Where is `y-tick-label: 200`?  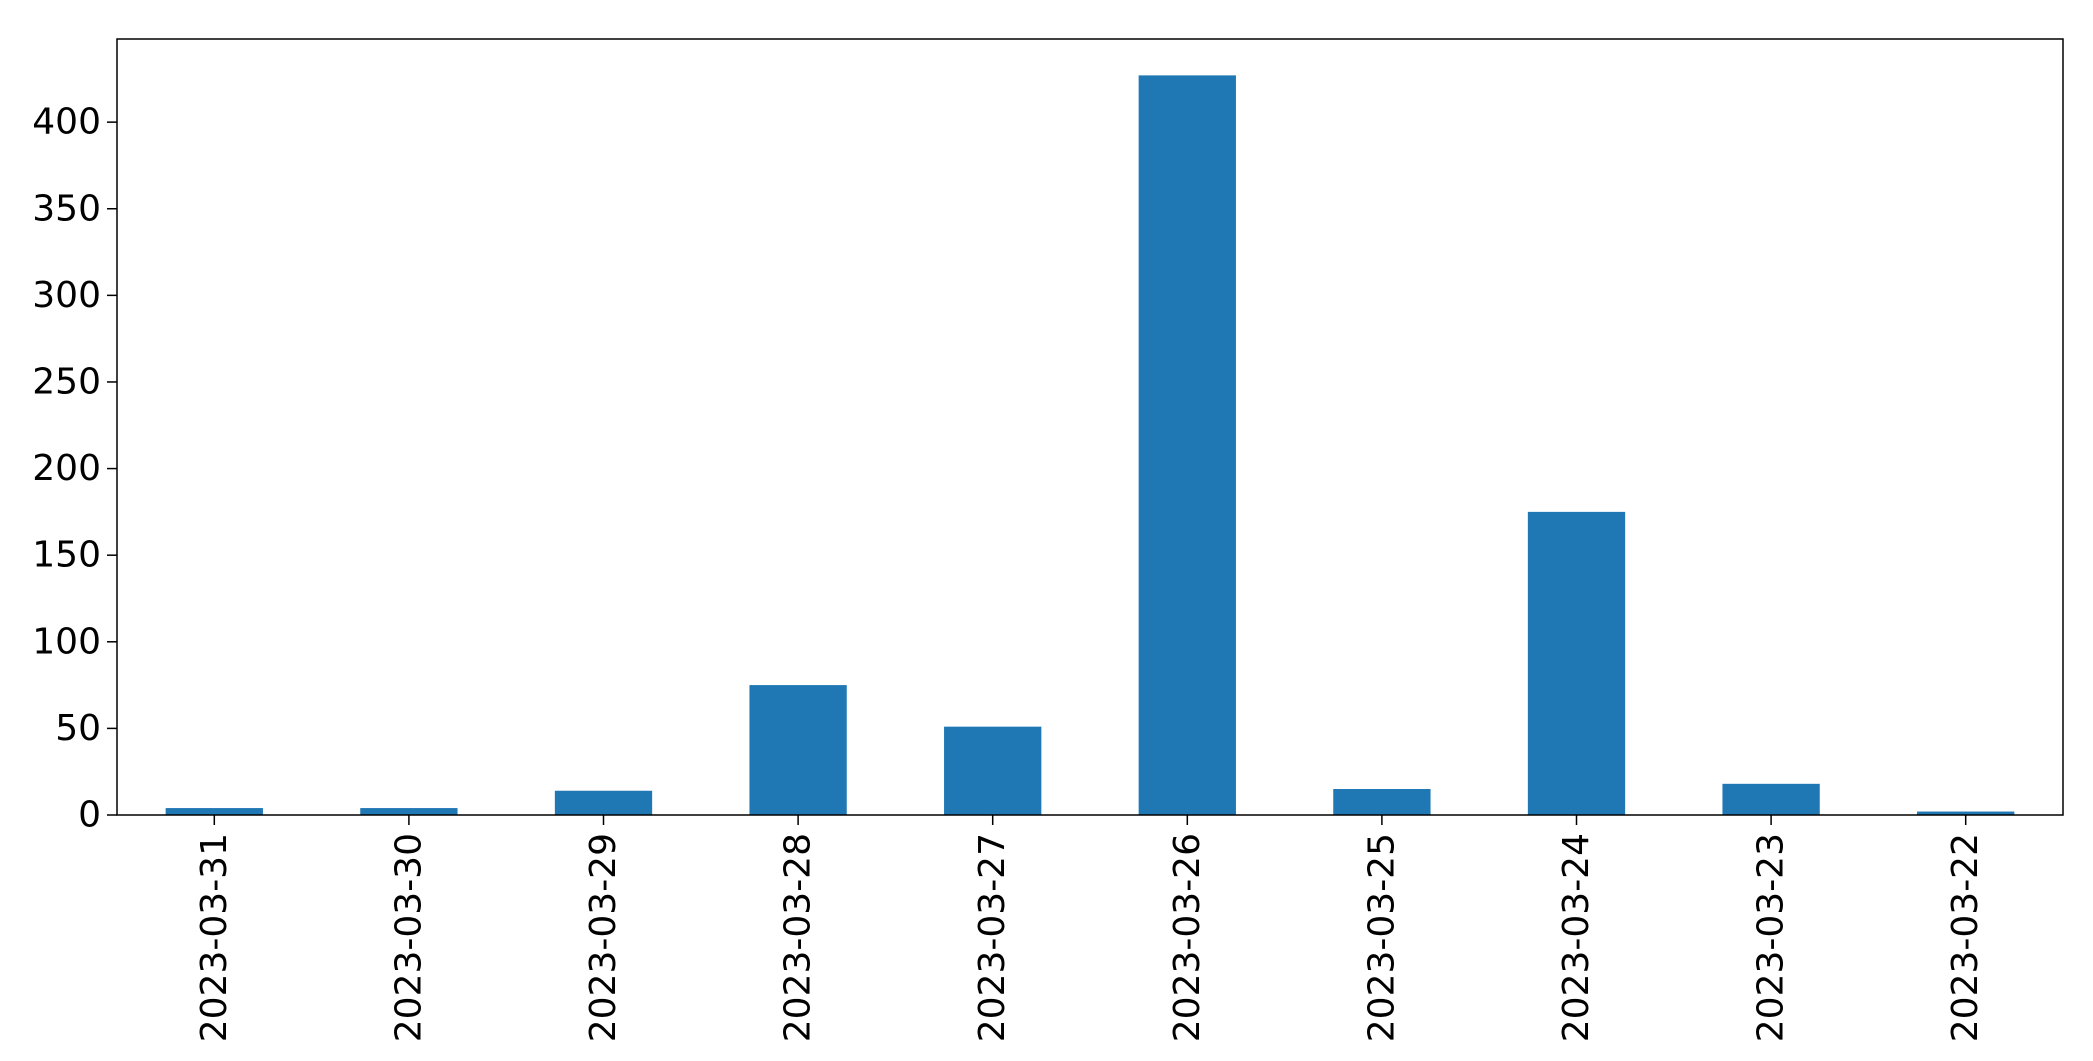 y-tick-label: 200 is located at coordinates (66, 468).